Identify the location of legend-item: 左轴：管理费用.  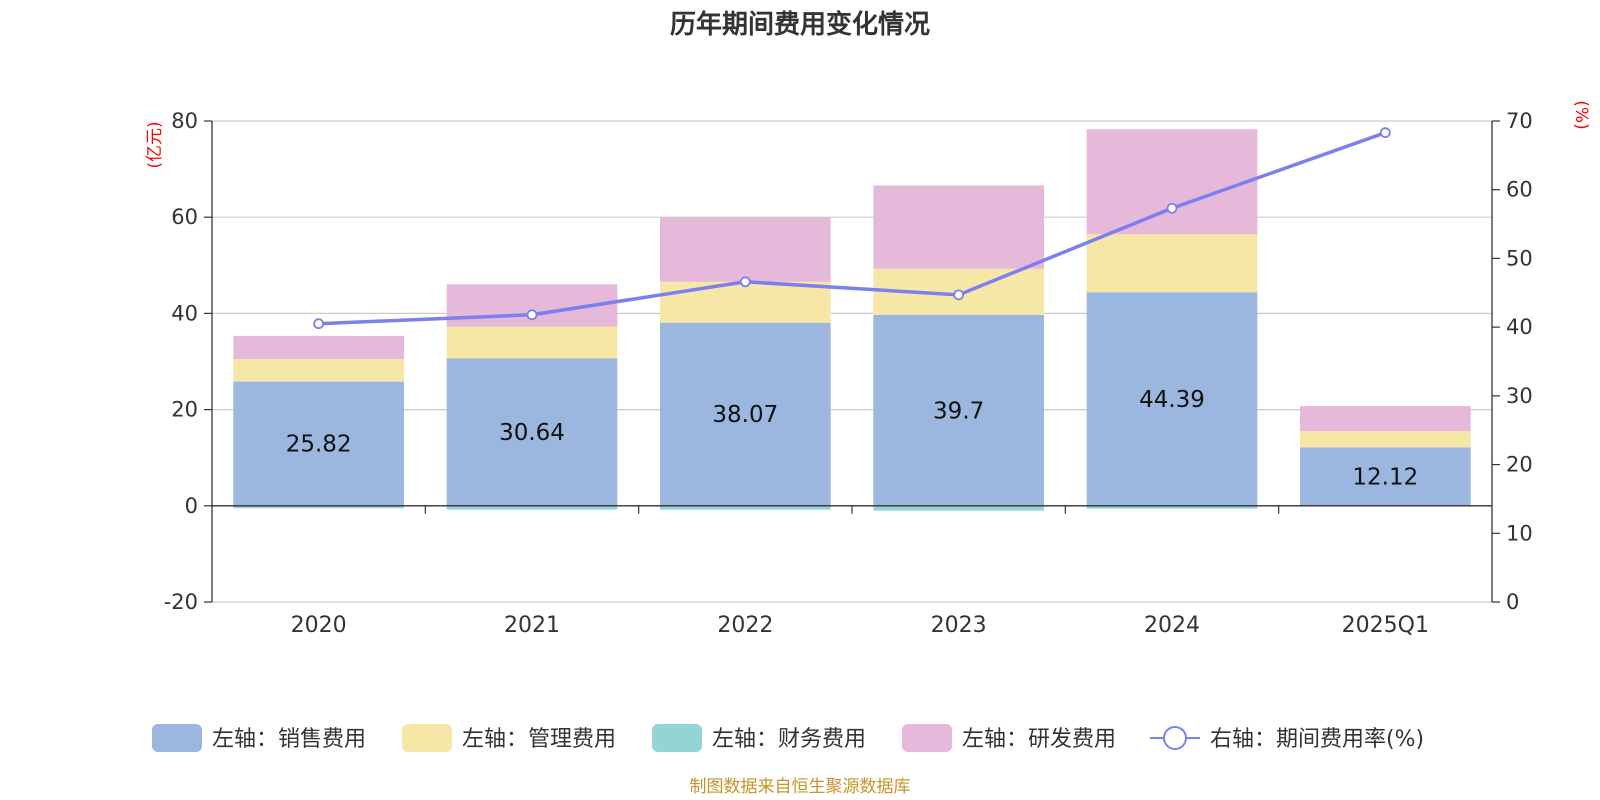
(509, 738).